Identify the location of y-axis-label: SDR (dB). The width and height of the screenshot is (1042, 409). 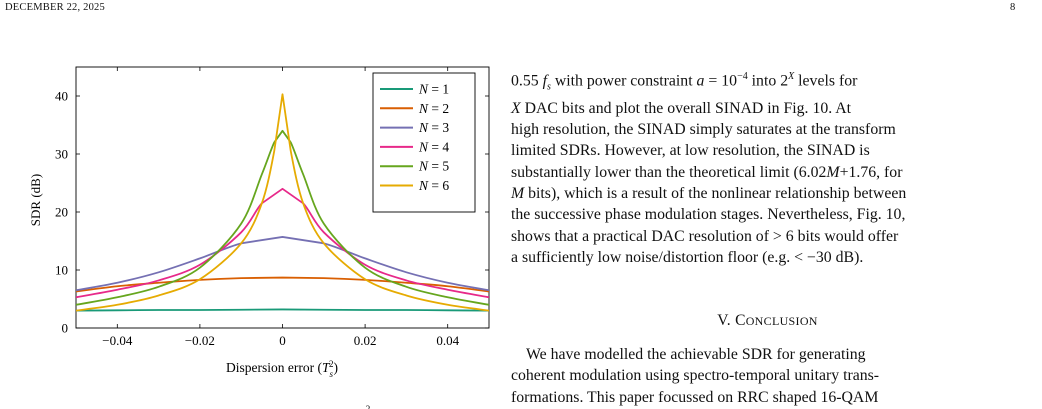
(35, 200).